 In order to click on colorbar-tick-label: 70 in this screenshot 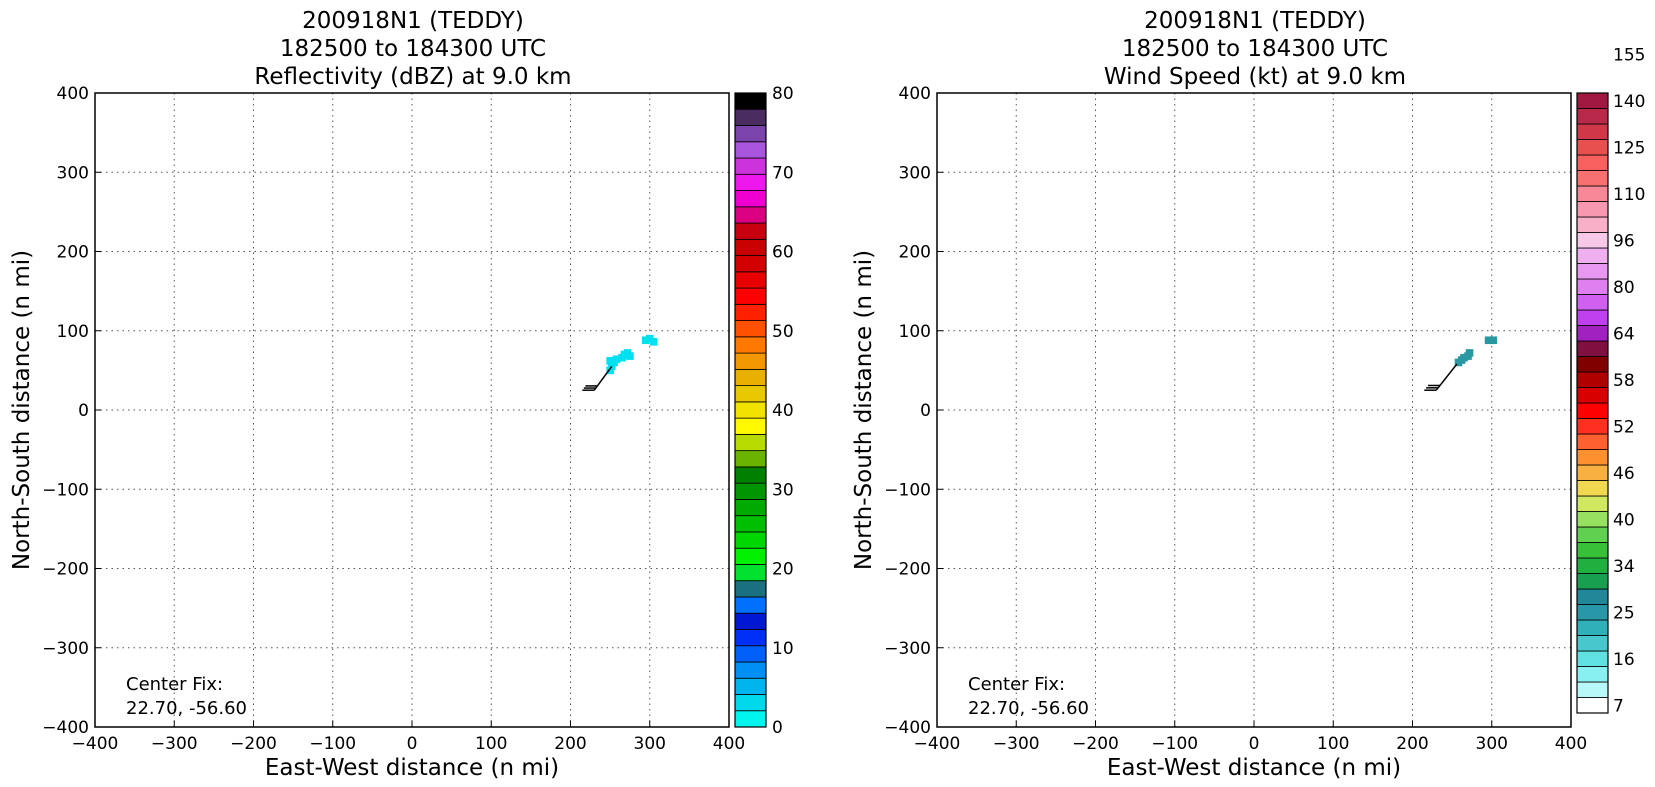, I will do `click(783, 173)`.